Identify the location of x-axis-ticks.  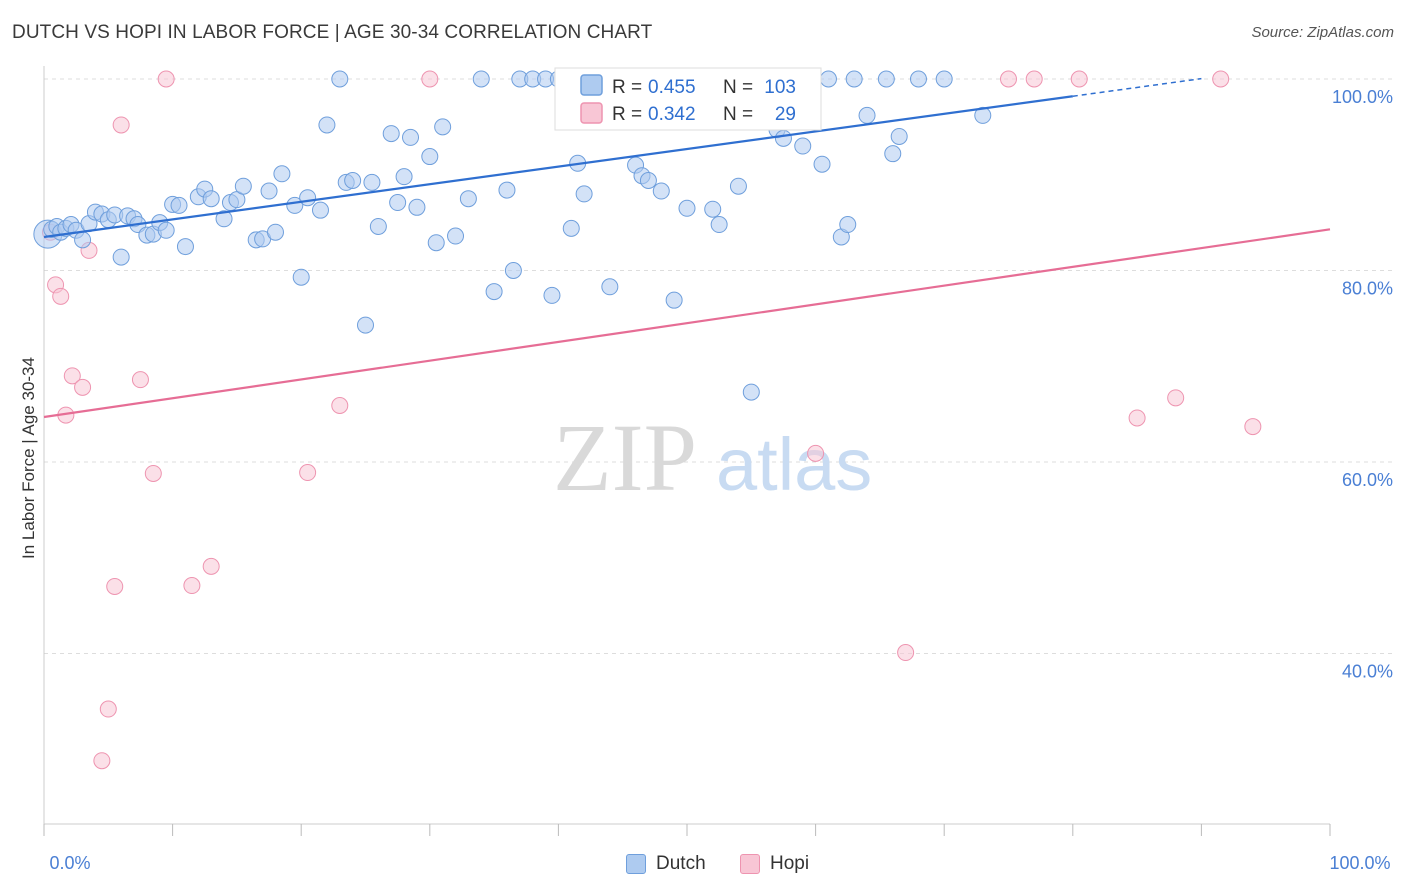
(687, 830).